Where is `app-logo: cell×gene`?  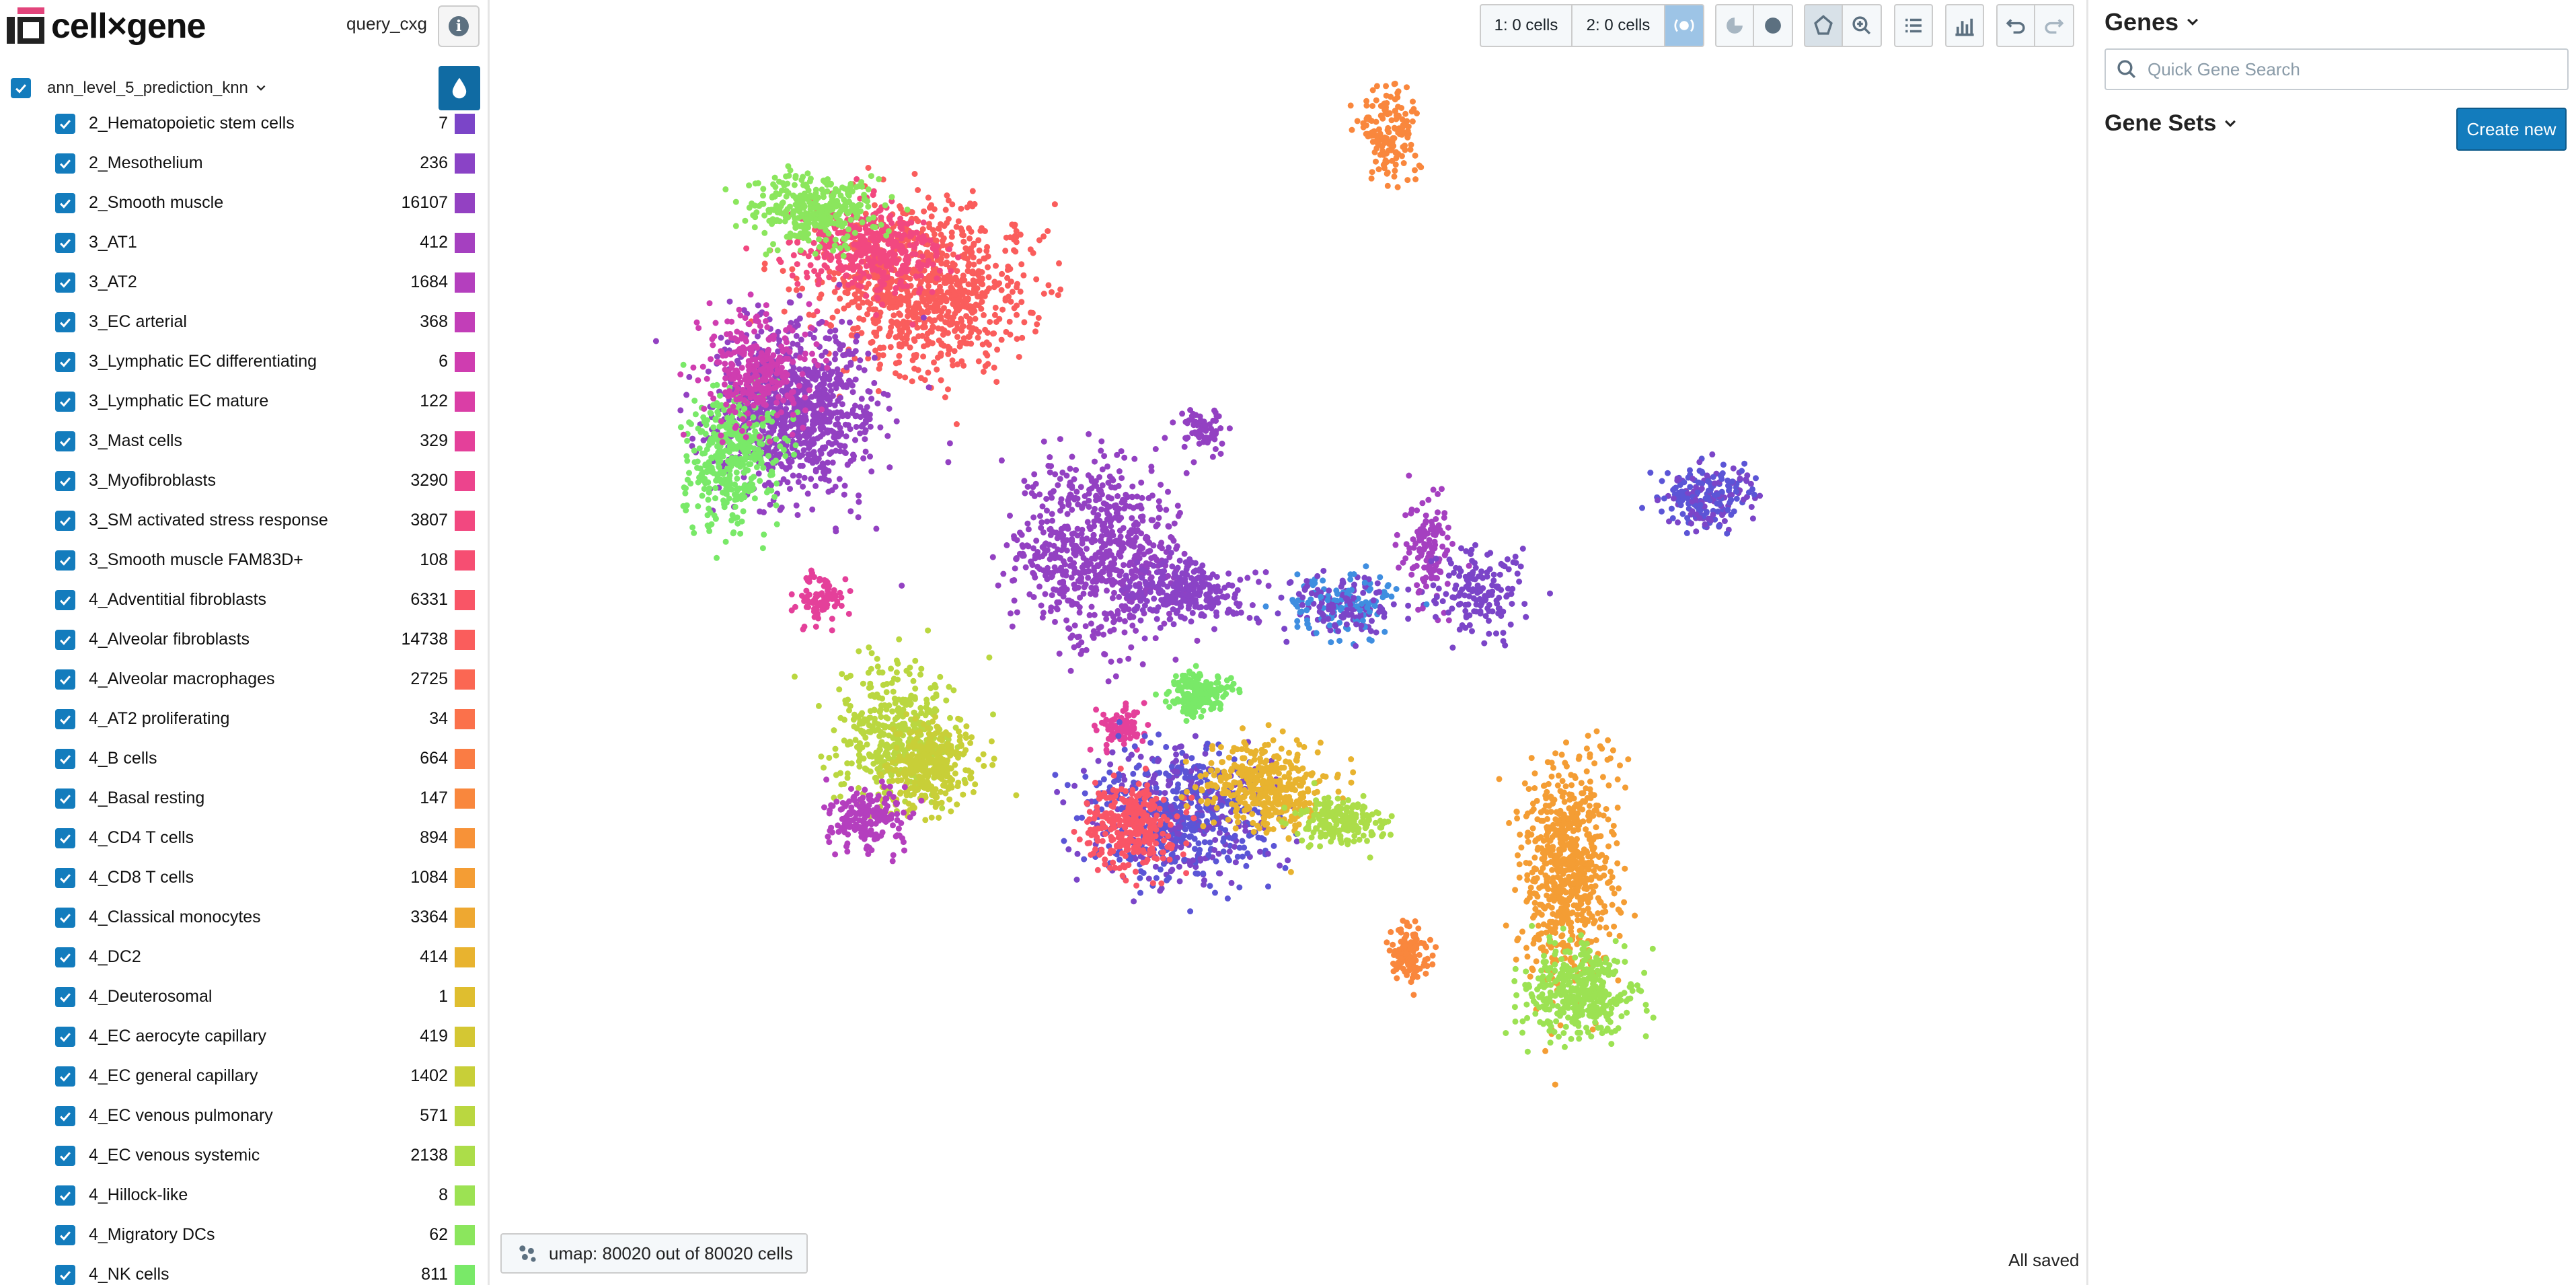 app-logo: cell×gene is located at coordinates (106, 26).